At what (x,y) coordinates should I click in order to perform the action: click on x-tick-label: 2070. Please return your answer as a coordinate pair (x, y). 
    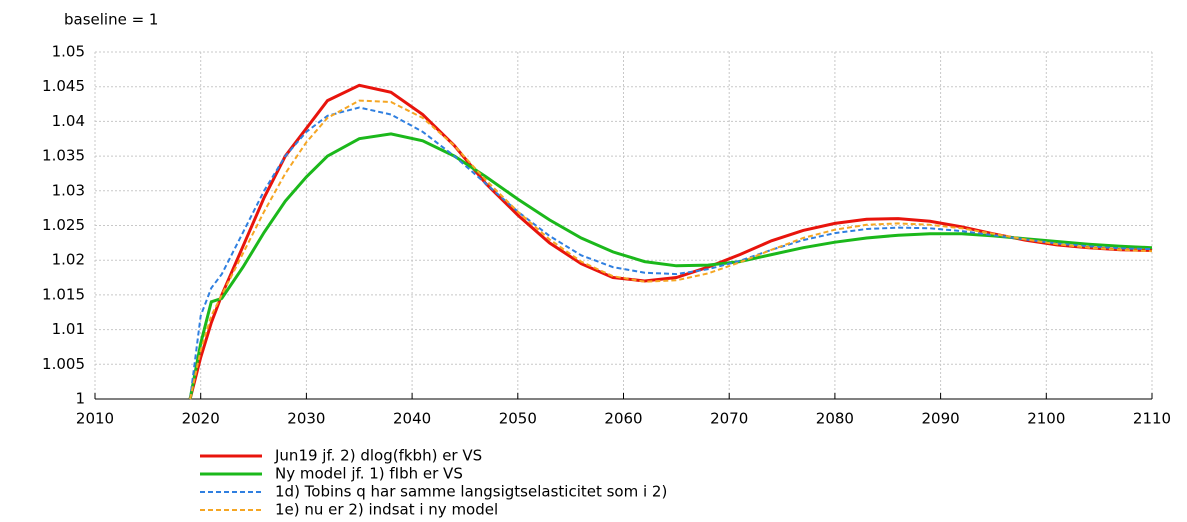
    Looking at the image, I should click on (729, 419).